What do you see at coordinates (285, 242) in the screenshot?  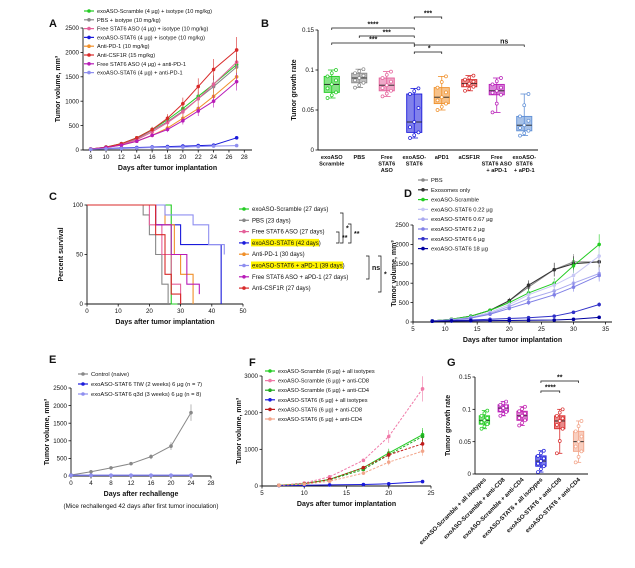 I see `legend-highlight` at bounding box center [285, 242].